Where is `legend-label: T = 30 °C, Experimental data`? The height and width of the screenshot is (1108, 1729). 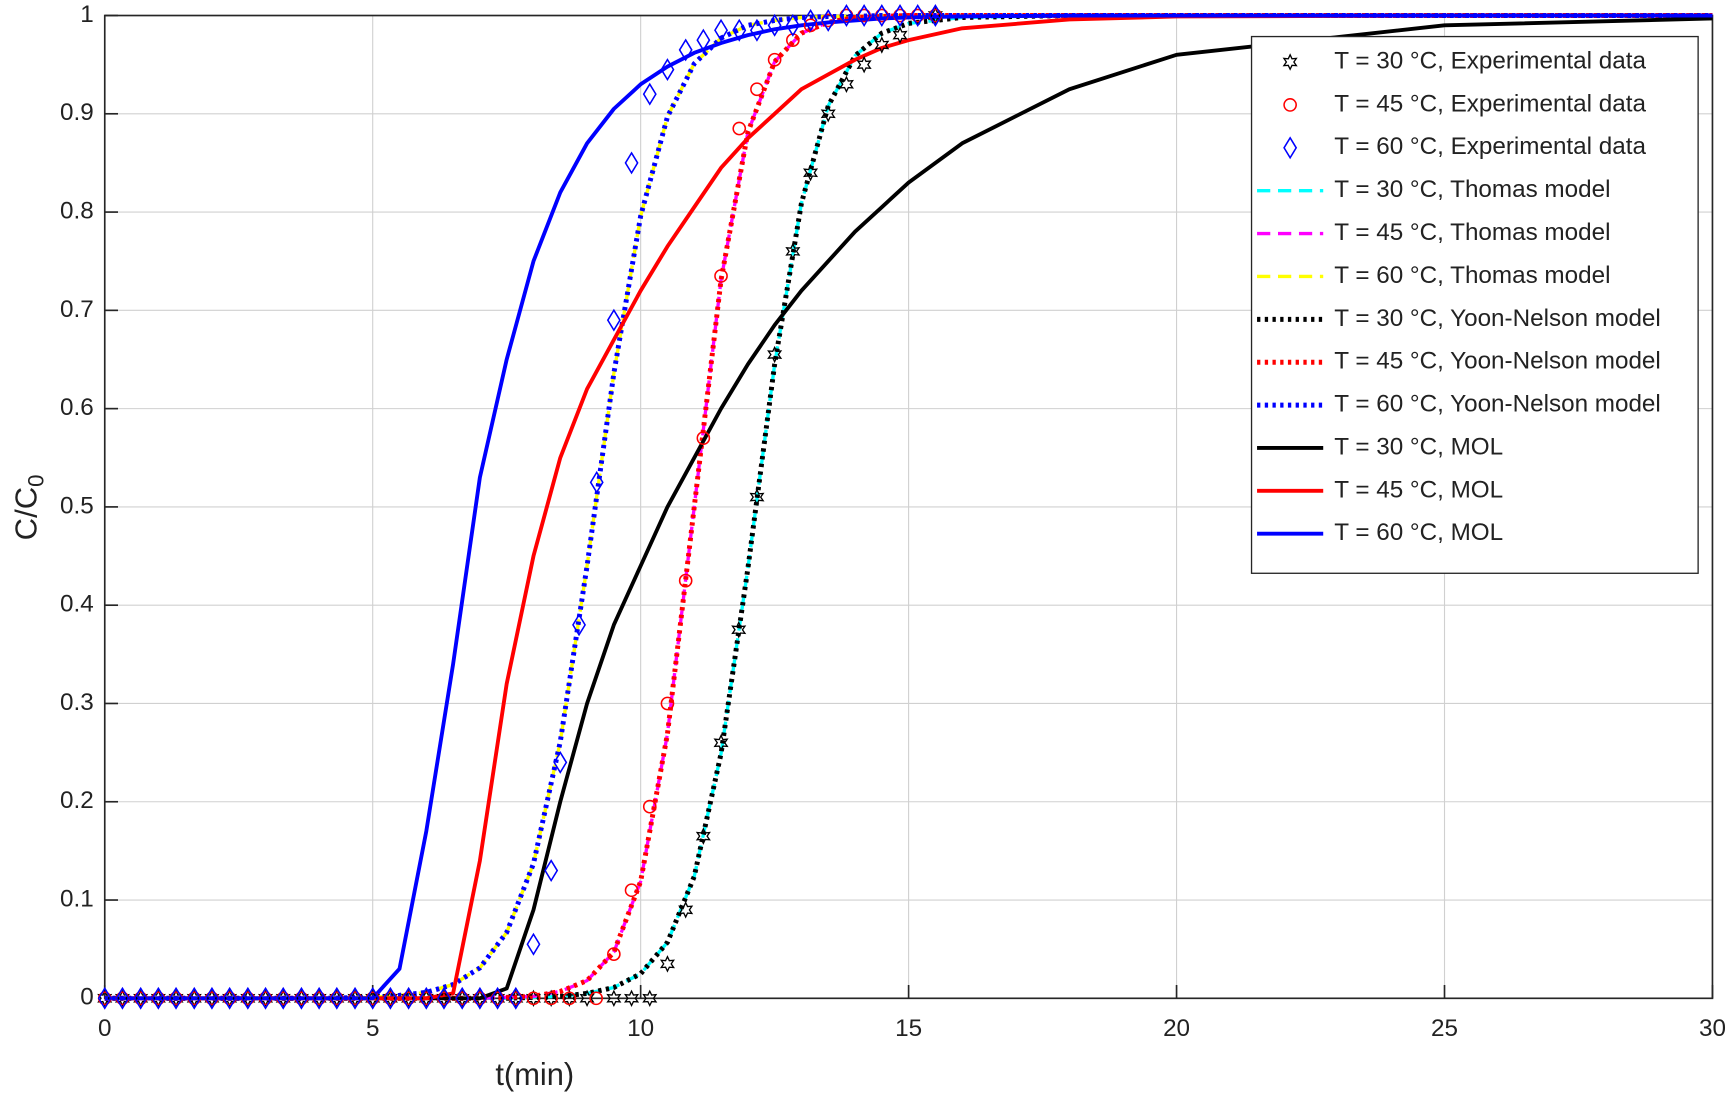 legend-label: T = 30 °C, Experimental data is located at coordinates (1490, 60).